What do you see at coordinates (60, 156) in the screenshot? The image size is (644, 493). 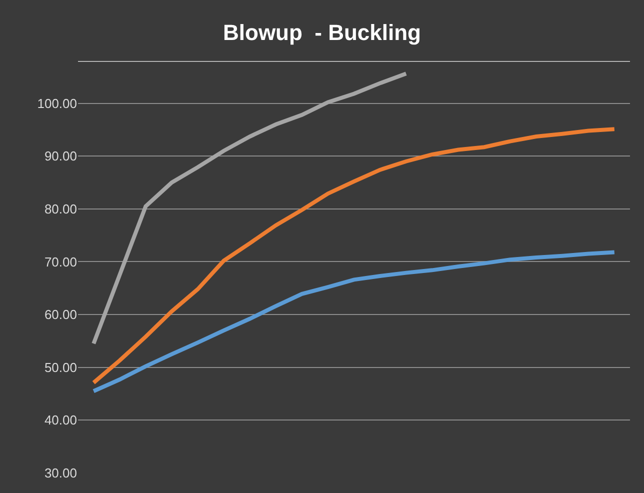 I see `y-tick-label: 90.00` at bounding box center [60, 156].